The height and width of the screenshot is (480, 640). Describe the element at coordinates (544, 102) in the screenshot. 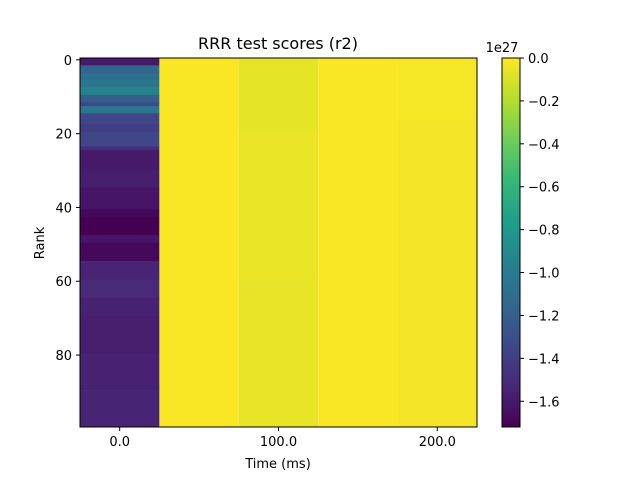

I see `colorbar-tick-label: −0.2` at that location.